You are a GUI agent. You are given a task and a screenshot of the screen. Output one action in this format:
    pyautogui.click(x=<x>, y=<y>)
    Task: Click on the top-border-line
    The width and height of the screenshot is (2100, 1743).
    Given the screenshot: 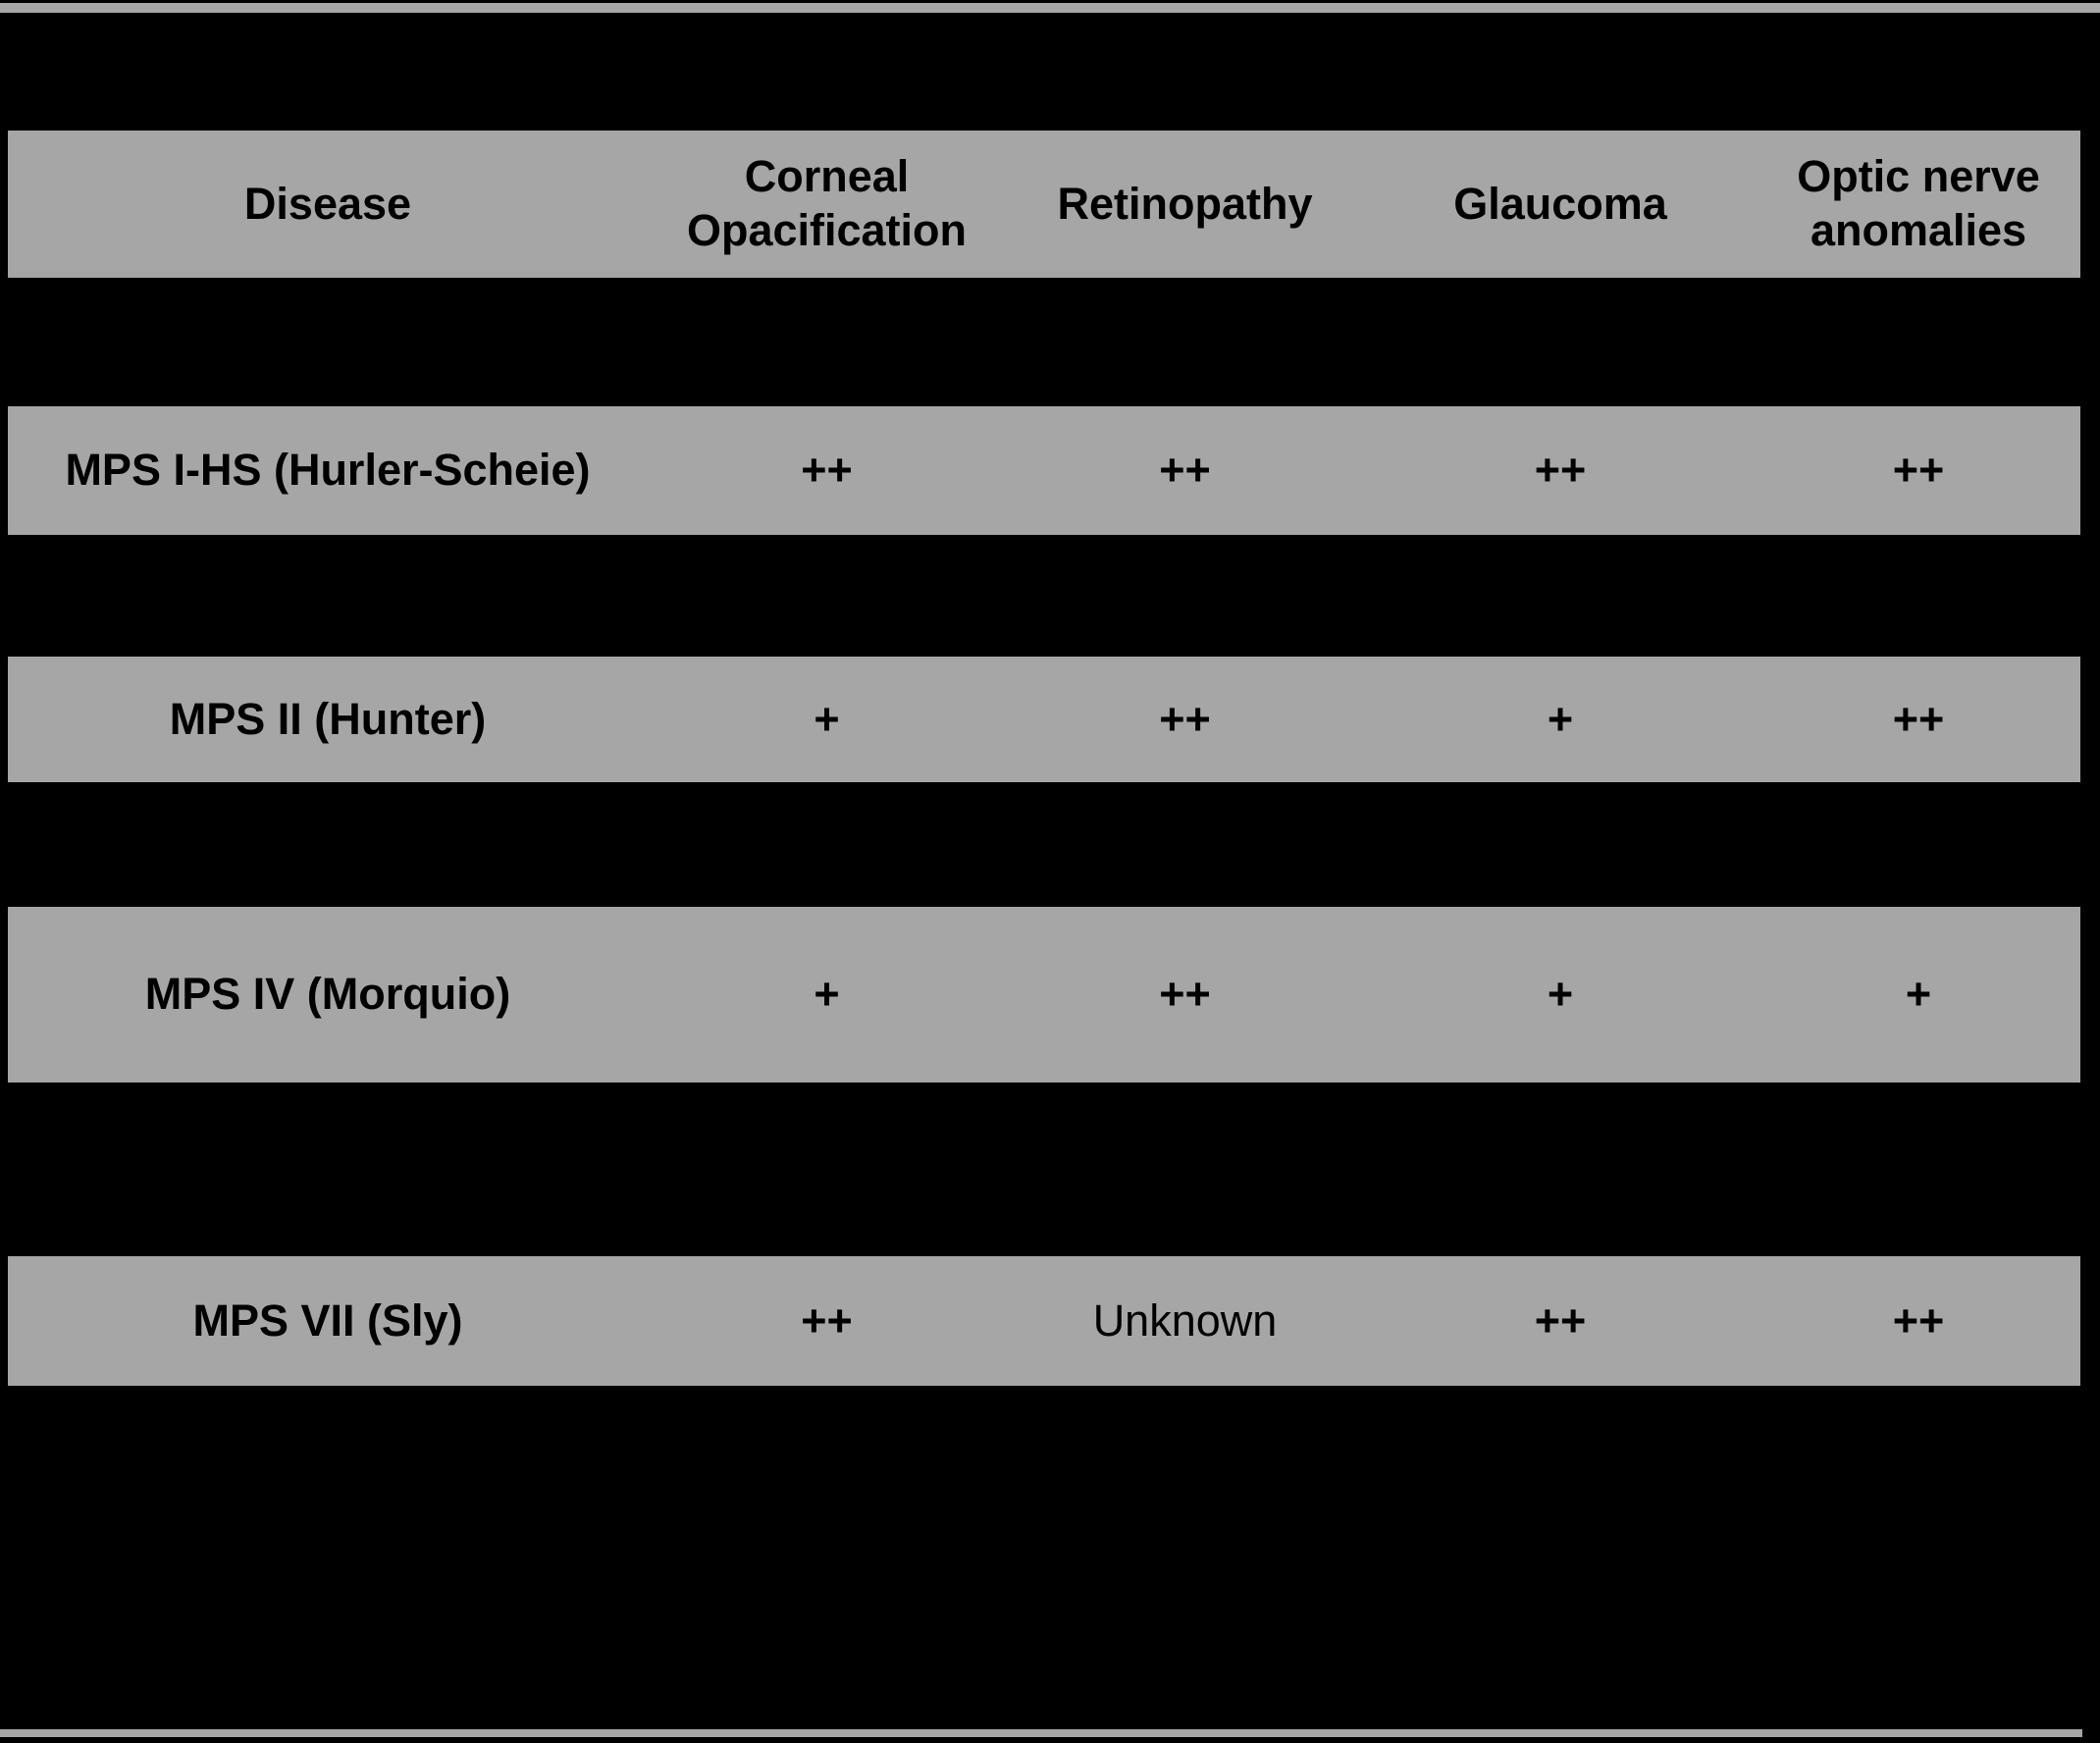 What is the action you would take?
    pyautogui.click(x=1050, y=8)
    